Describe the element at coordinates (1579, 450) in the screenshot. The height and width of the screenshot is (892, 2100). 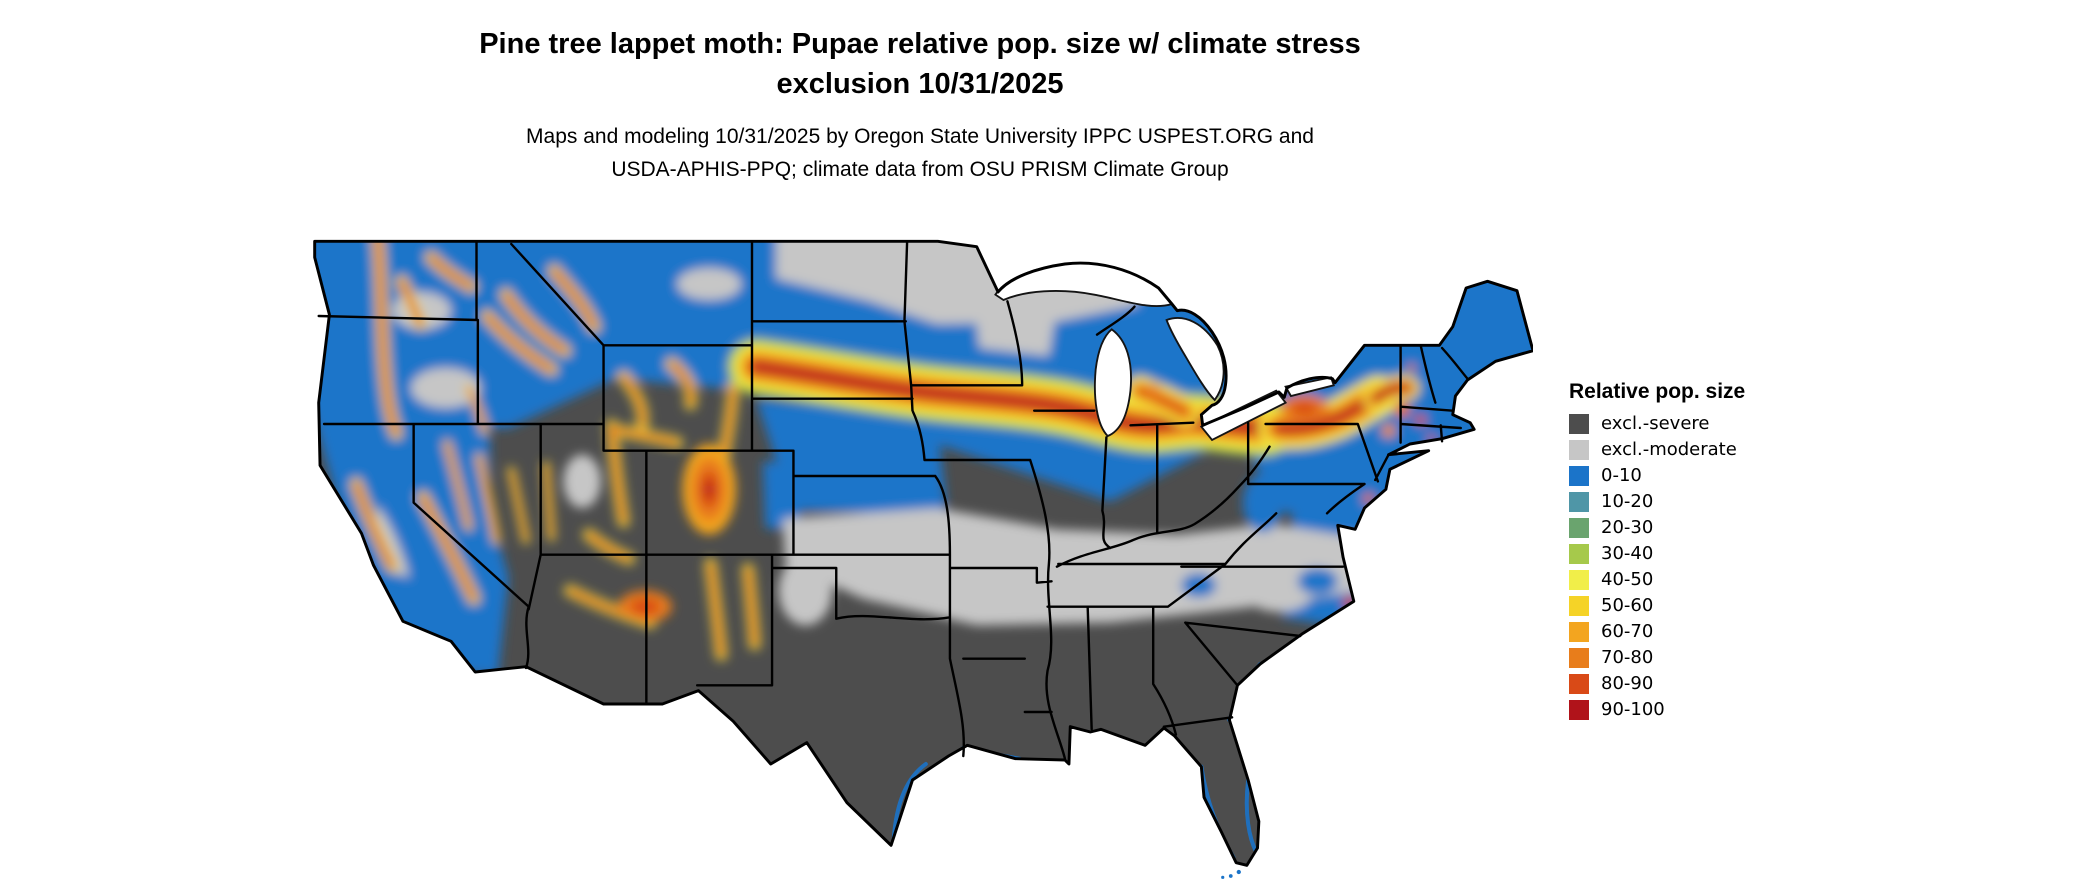
I see `legend-swatch-excl-moderate` at that location.